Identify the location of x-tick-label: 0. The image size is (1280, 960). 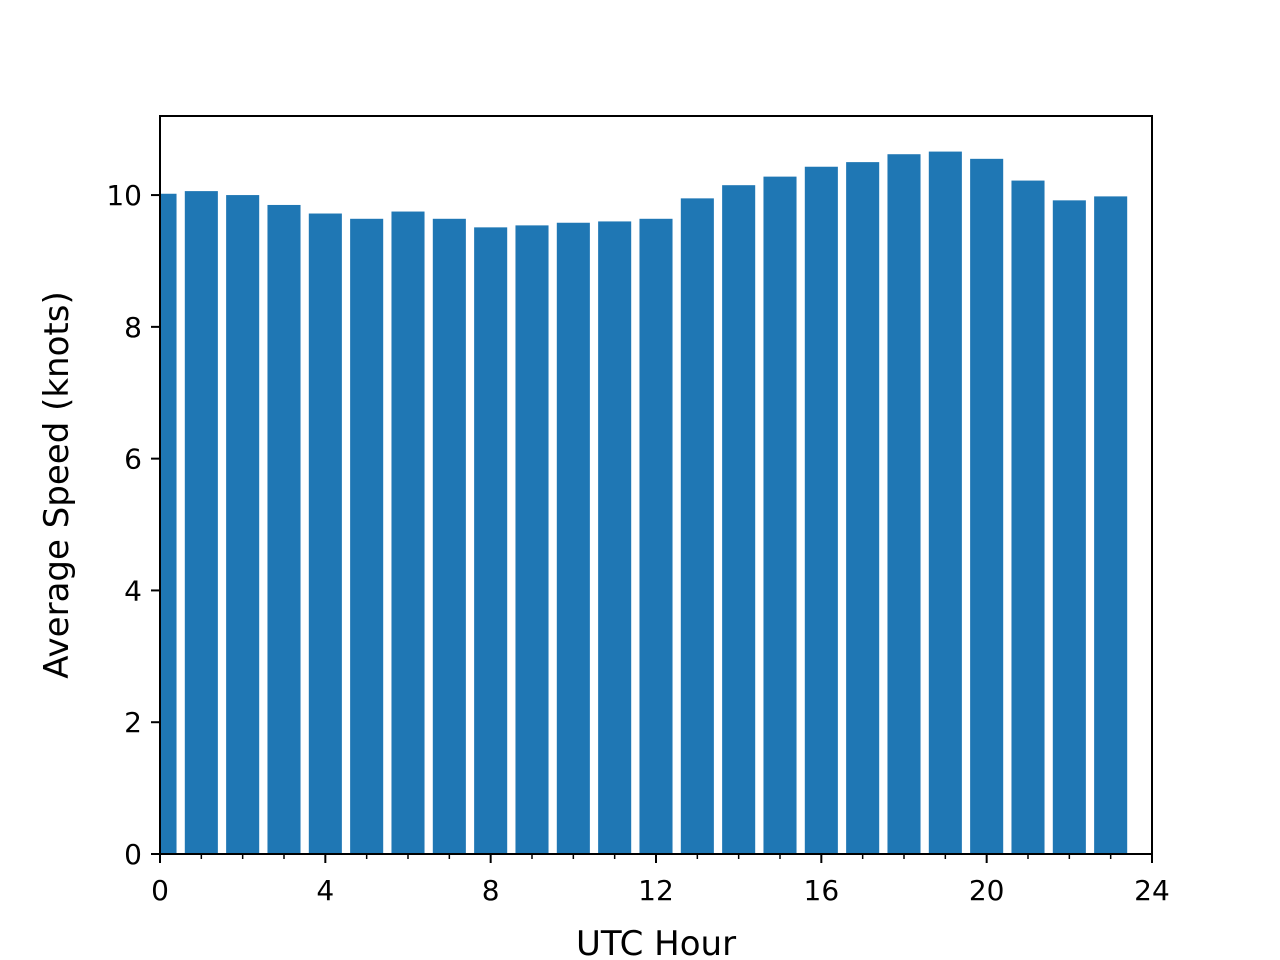
(160, 890).